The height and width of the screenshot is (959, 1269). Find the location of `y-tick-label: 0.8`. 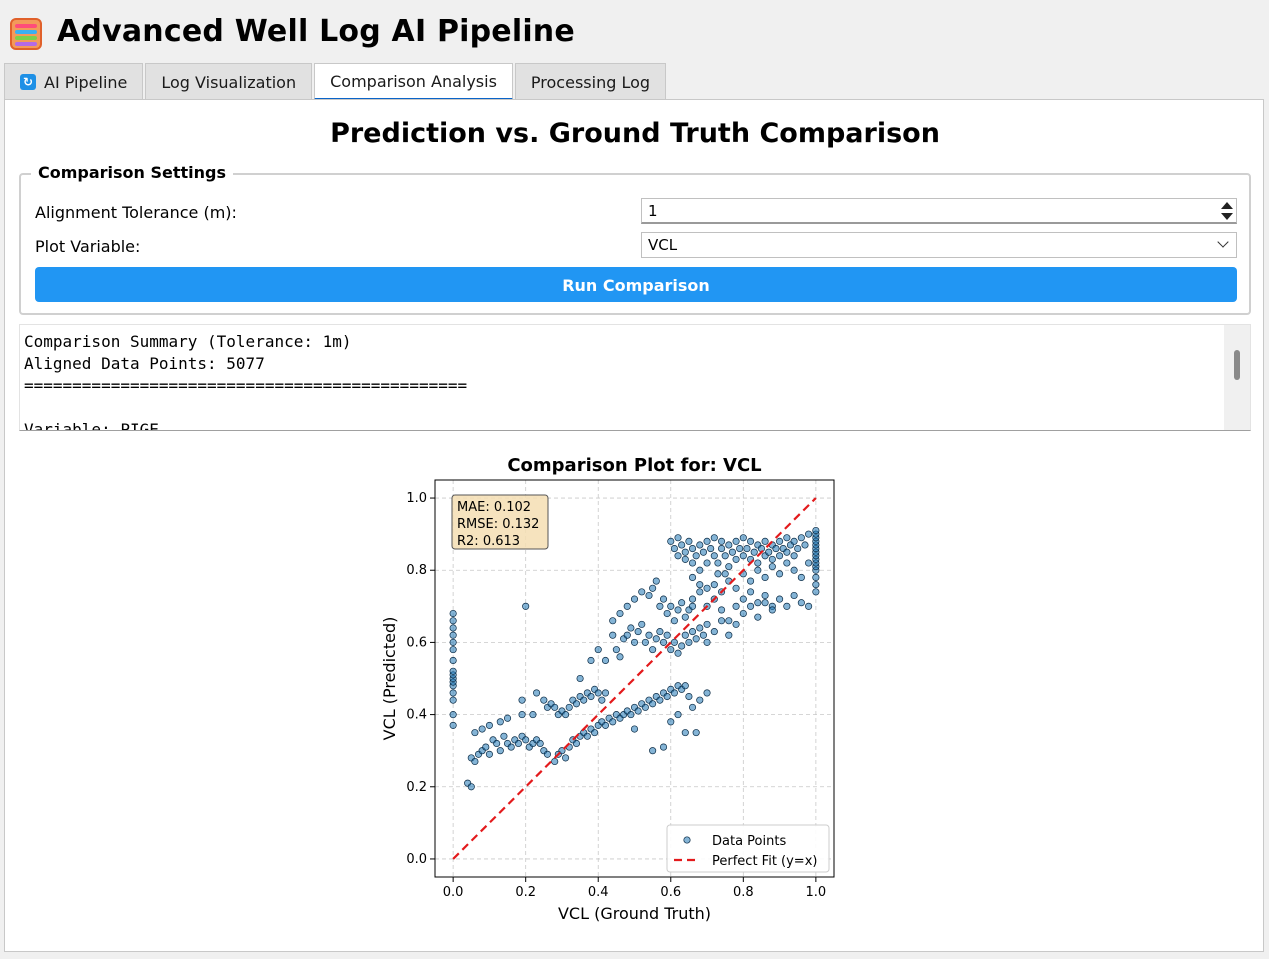

y-tick-label: 0.8 is located at coordinates (416, 570).